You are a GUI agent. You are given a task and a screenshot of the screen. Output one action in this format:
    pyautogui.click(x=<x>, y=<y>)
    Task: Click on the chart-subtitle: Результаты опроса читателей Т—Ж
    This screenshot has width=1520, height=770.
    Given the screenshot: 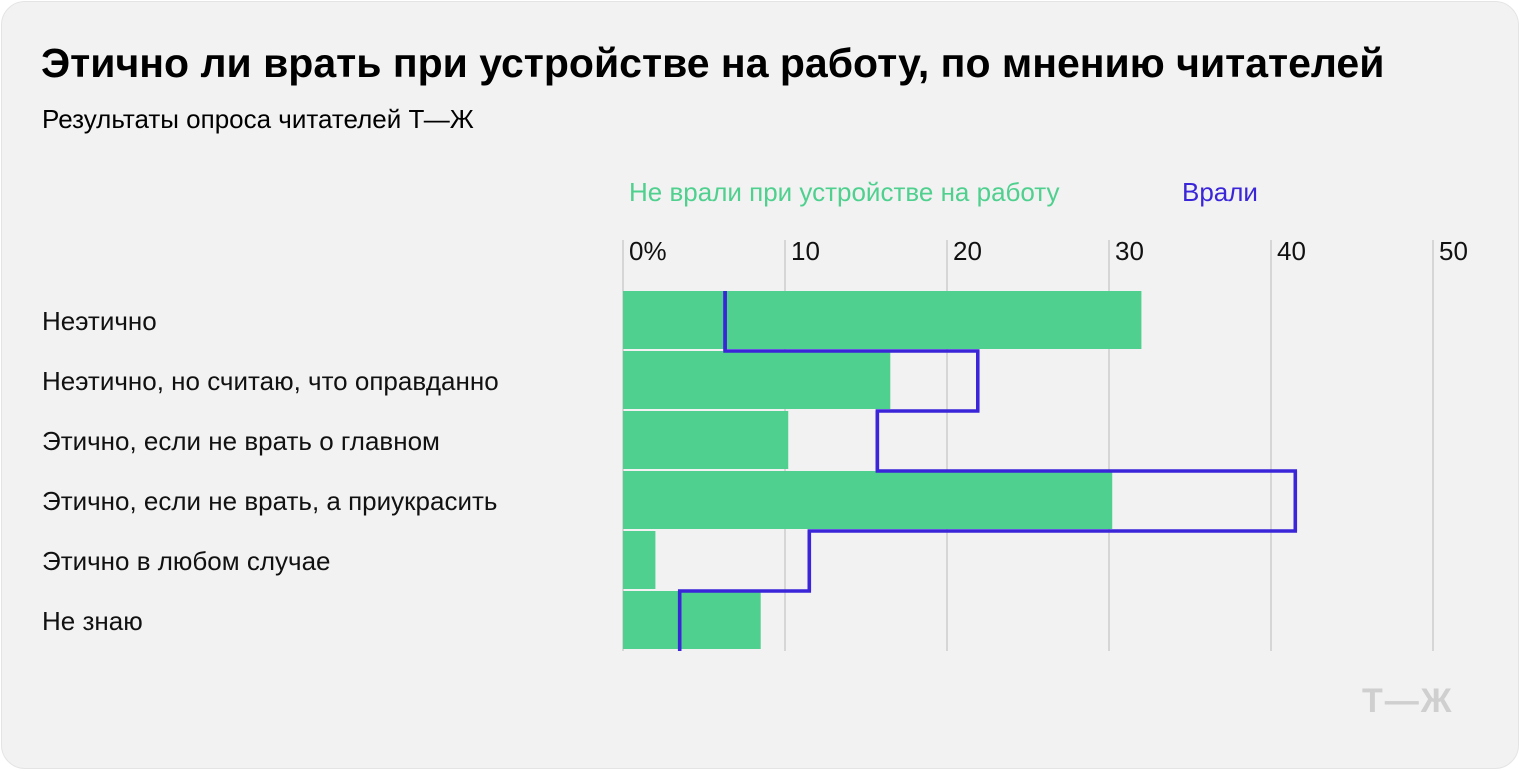 What is the action you would take?
    pyautogui.click(x=258, y=119)
    